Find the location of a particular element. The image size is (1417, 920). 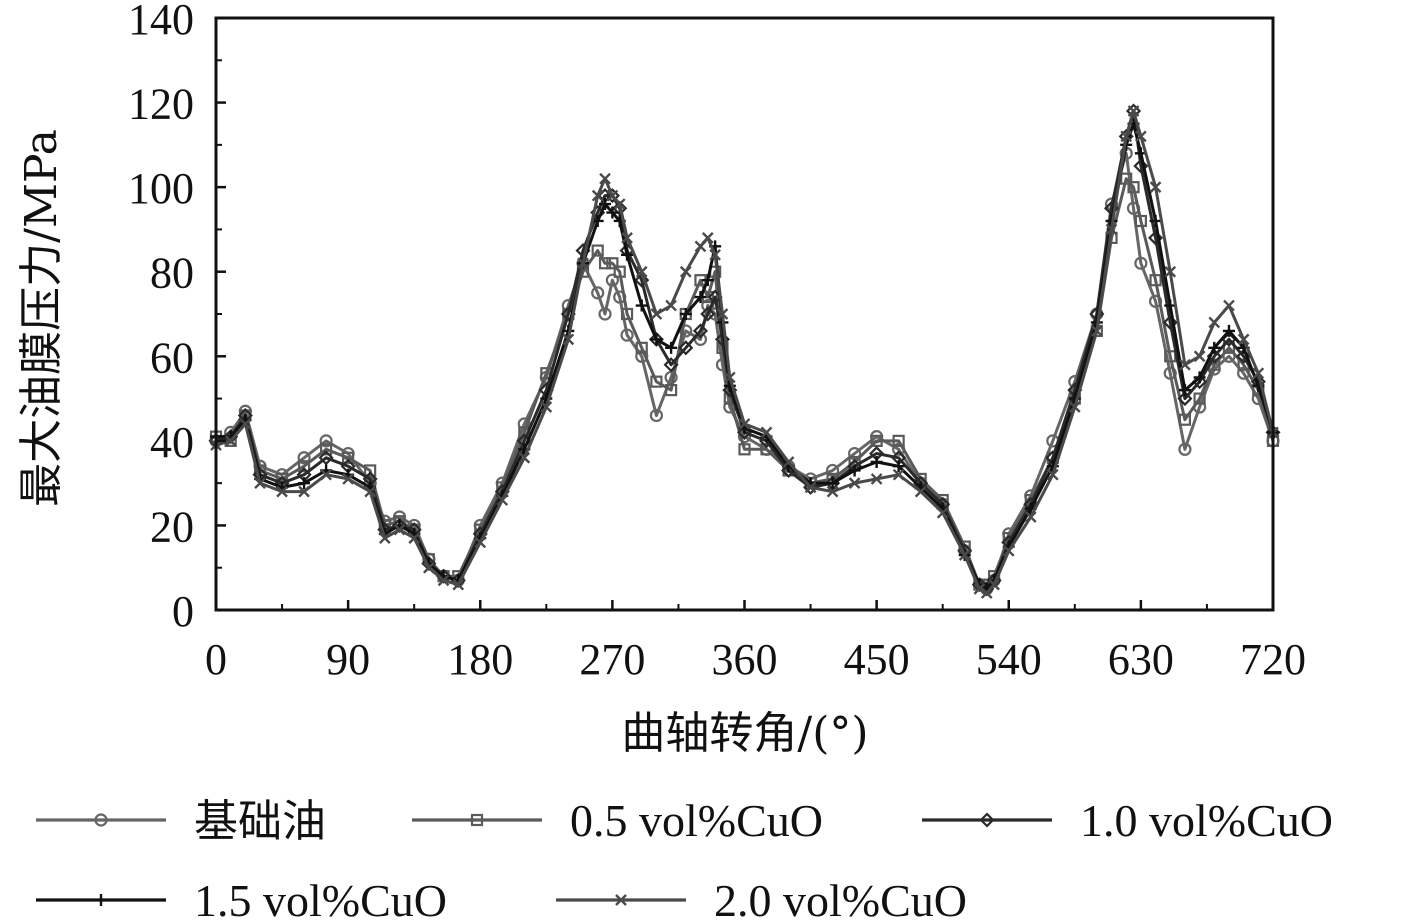

x-tick-label: 0 is located at coordinates (216, 659).